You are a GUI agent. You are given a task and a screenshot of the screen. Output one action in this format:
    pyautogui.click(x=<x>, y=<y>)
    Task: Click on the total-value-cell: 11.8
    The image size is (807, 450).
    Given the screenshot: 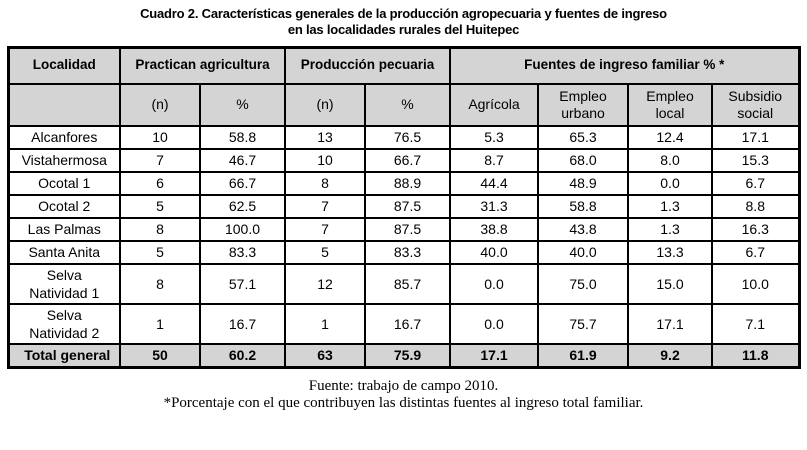 What is the action you would take?
    pyautogui.click(x=755, y=355)
    